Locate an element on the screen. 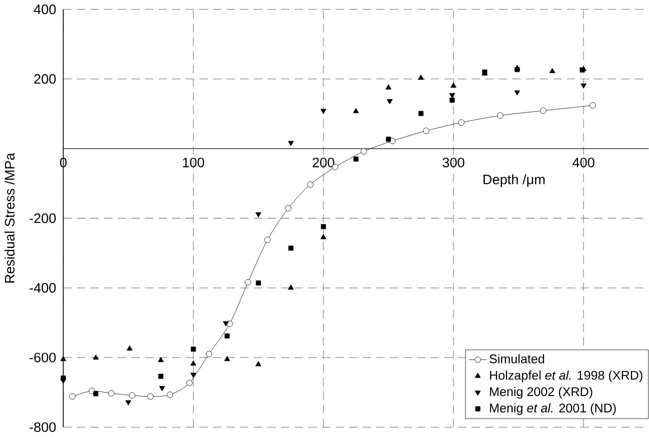 The image size is (649, 437). y-axis-title: Residual Stress /MPa is located at coordinates (9, 218).